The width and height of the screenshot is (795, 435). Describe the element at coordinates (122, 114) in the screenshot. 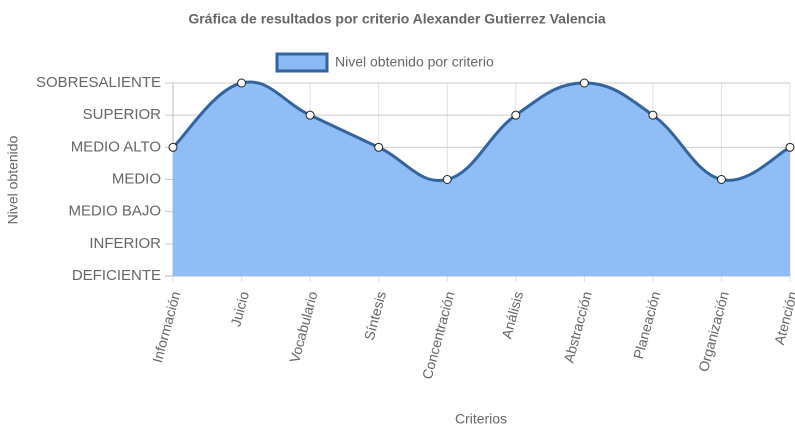

I see `y-tick-label: SUPERIOR` at that location.